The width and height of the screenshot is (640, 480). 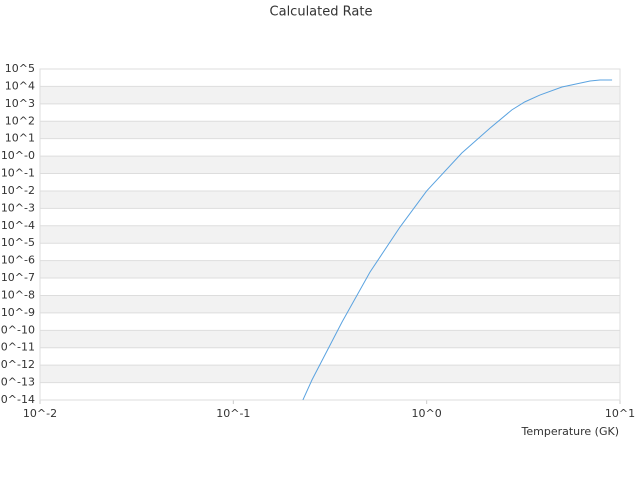 I want to click on x-tick-label: 10^-1, so click(x=233, y=413).